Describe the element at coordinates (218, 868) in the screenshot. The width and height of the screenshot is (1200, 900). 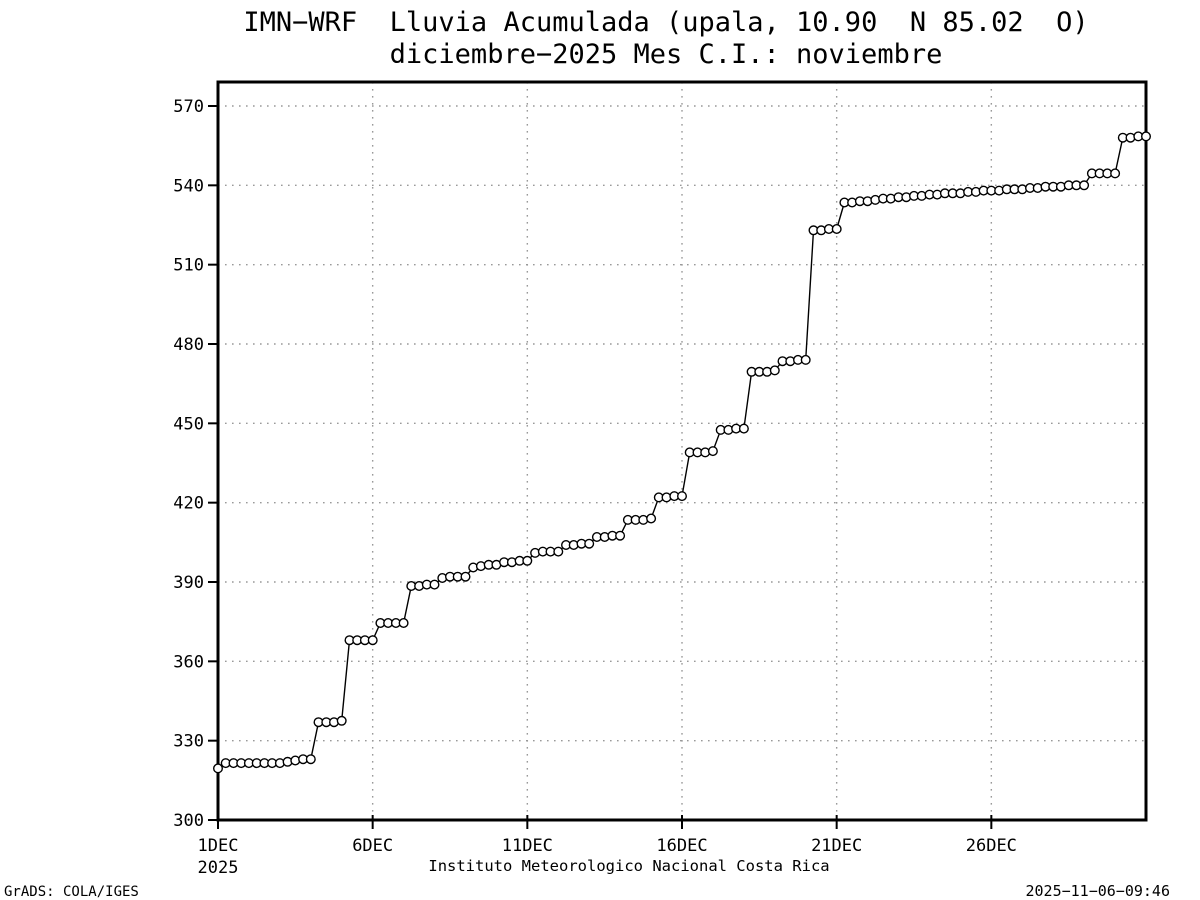
I see `x-tick-sublabel: 2025` at that location.